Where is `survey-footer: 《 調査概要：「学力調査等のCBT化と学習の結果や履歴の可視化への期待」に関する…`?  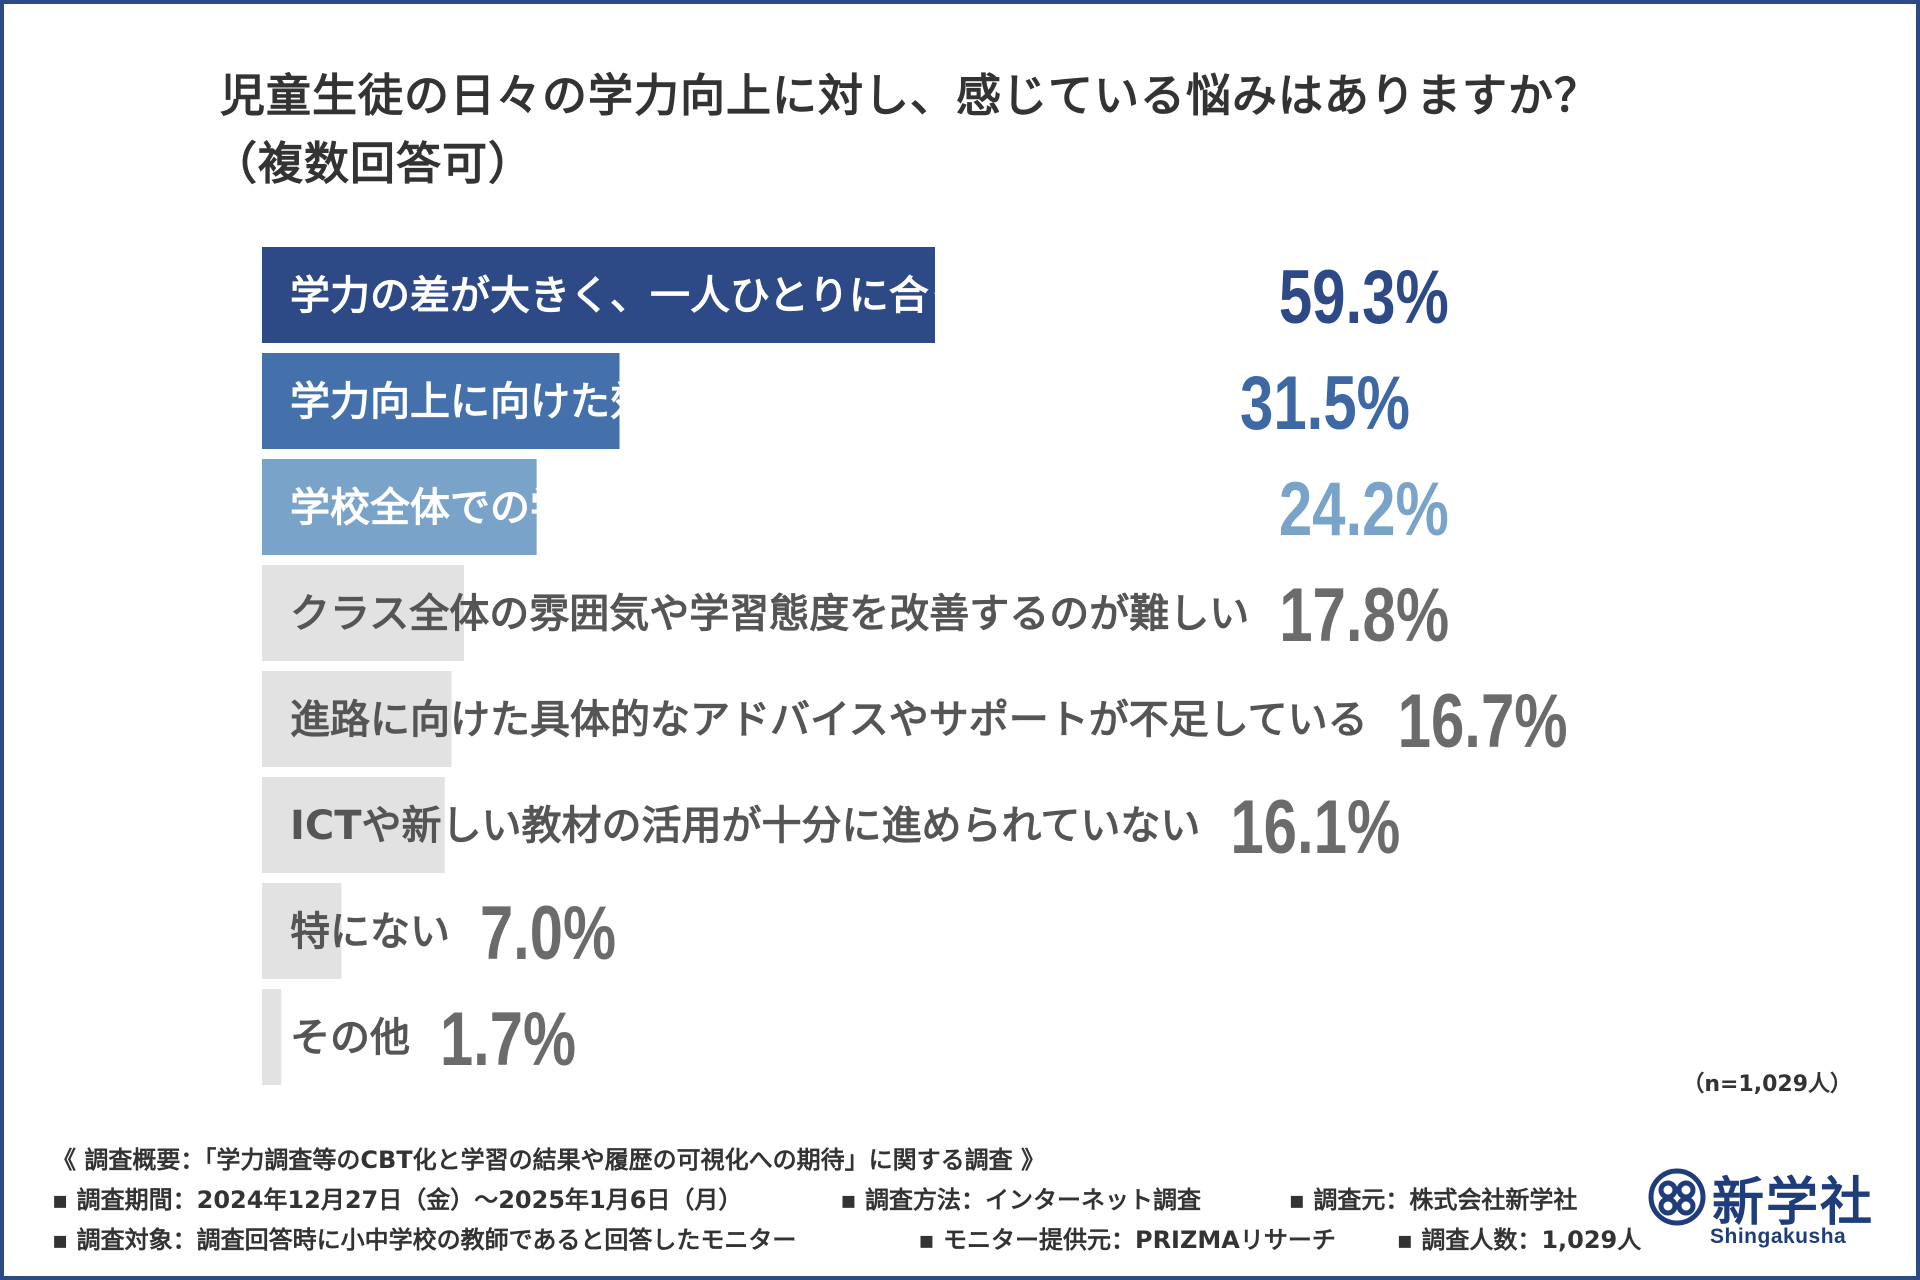 survey-footer: 《 調査概要：「学力調査等のCBT化と学習の結果や履歴の可視化への期待」に関する… is located at coordinates (846, 1200).